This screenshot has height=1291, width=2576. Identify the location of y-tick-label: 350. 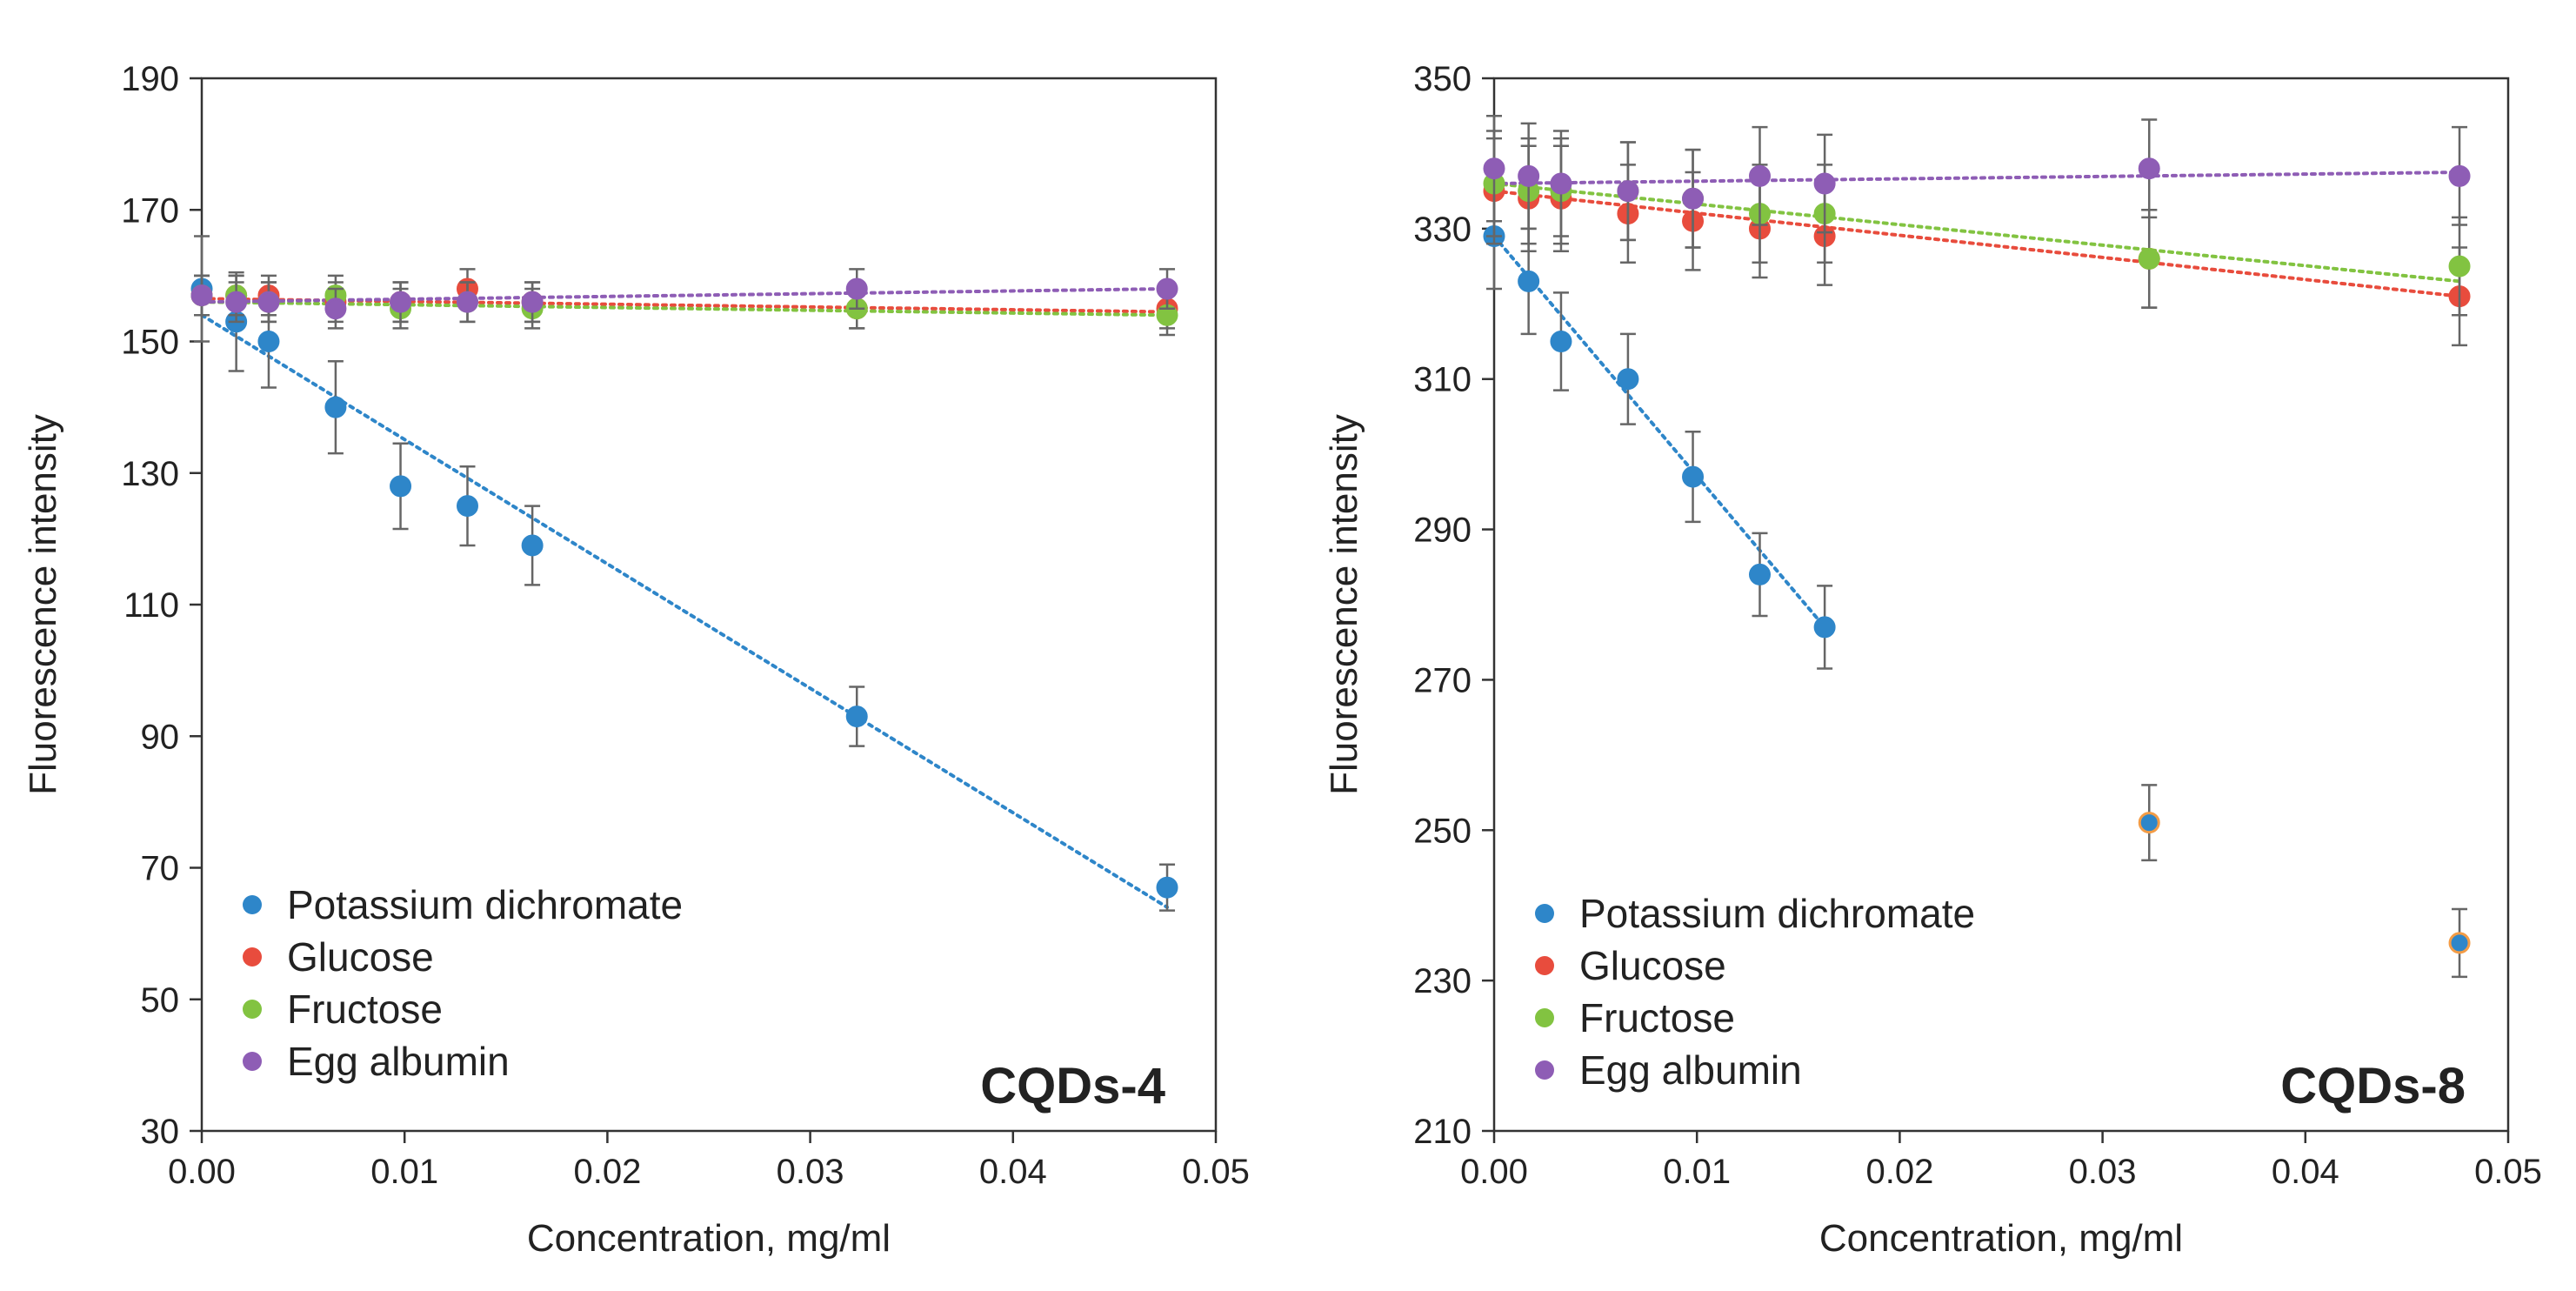
(1442, 79).